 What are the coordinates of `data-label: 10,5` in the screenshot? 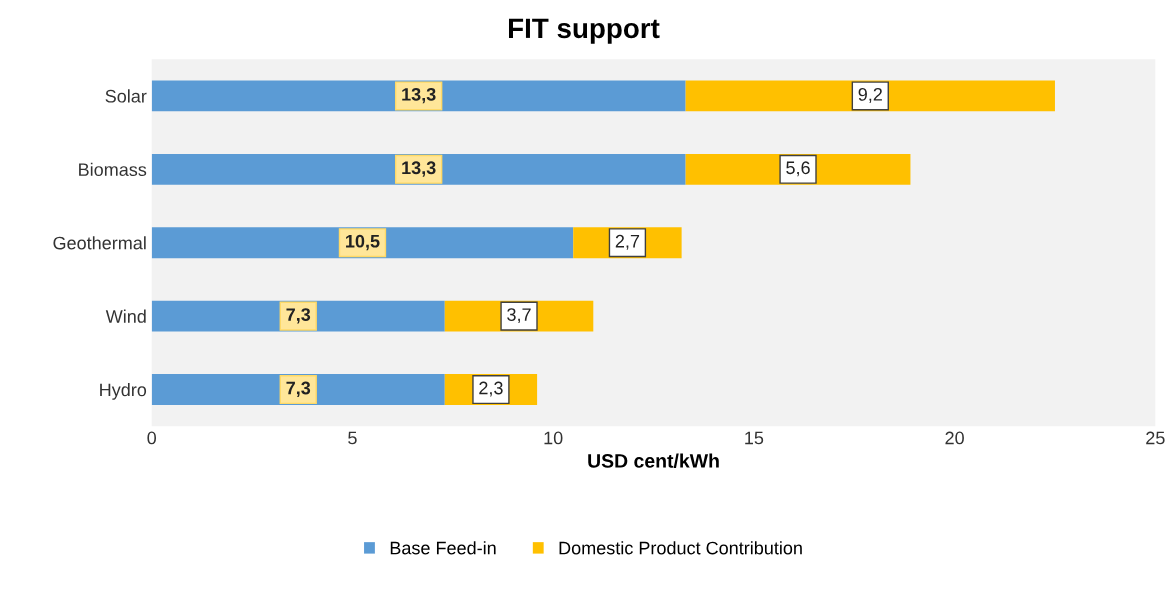 It's located at (363, 242).